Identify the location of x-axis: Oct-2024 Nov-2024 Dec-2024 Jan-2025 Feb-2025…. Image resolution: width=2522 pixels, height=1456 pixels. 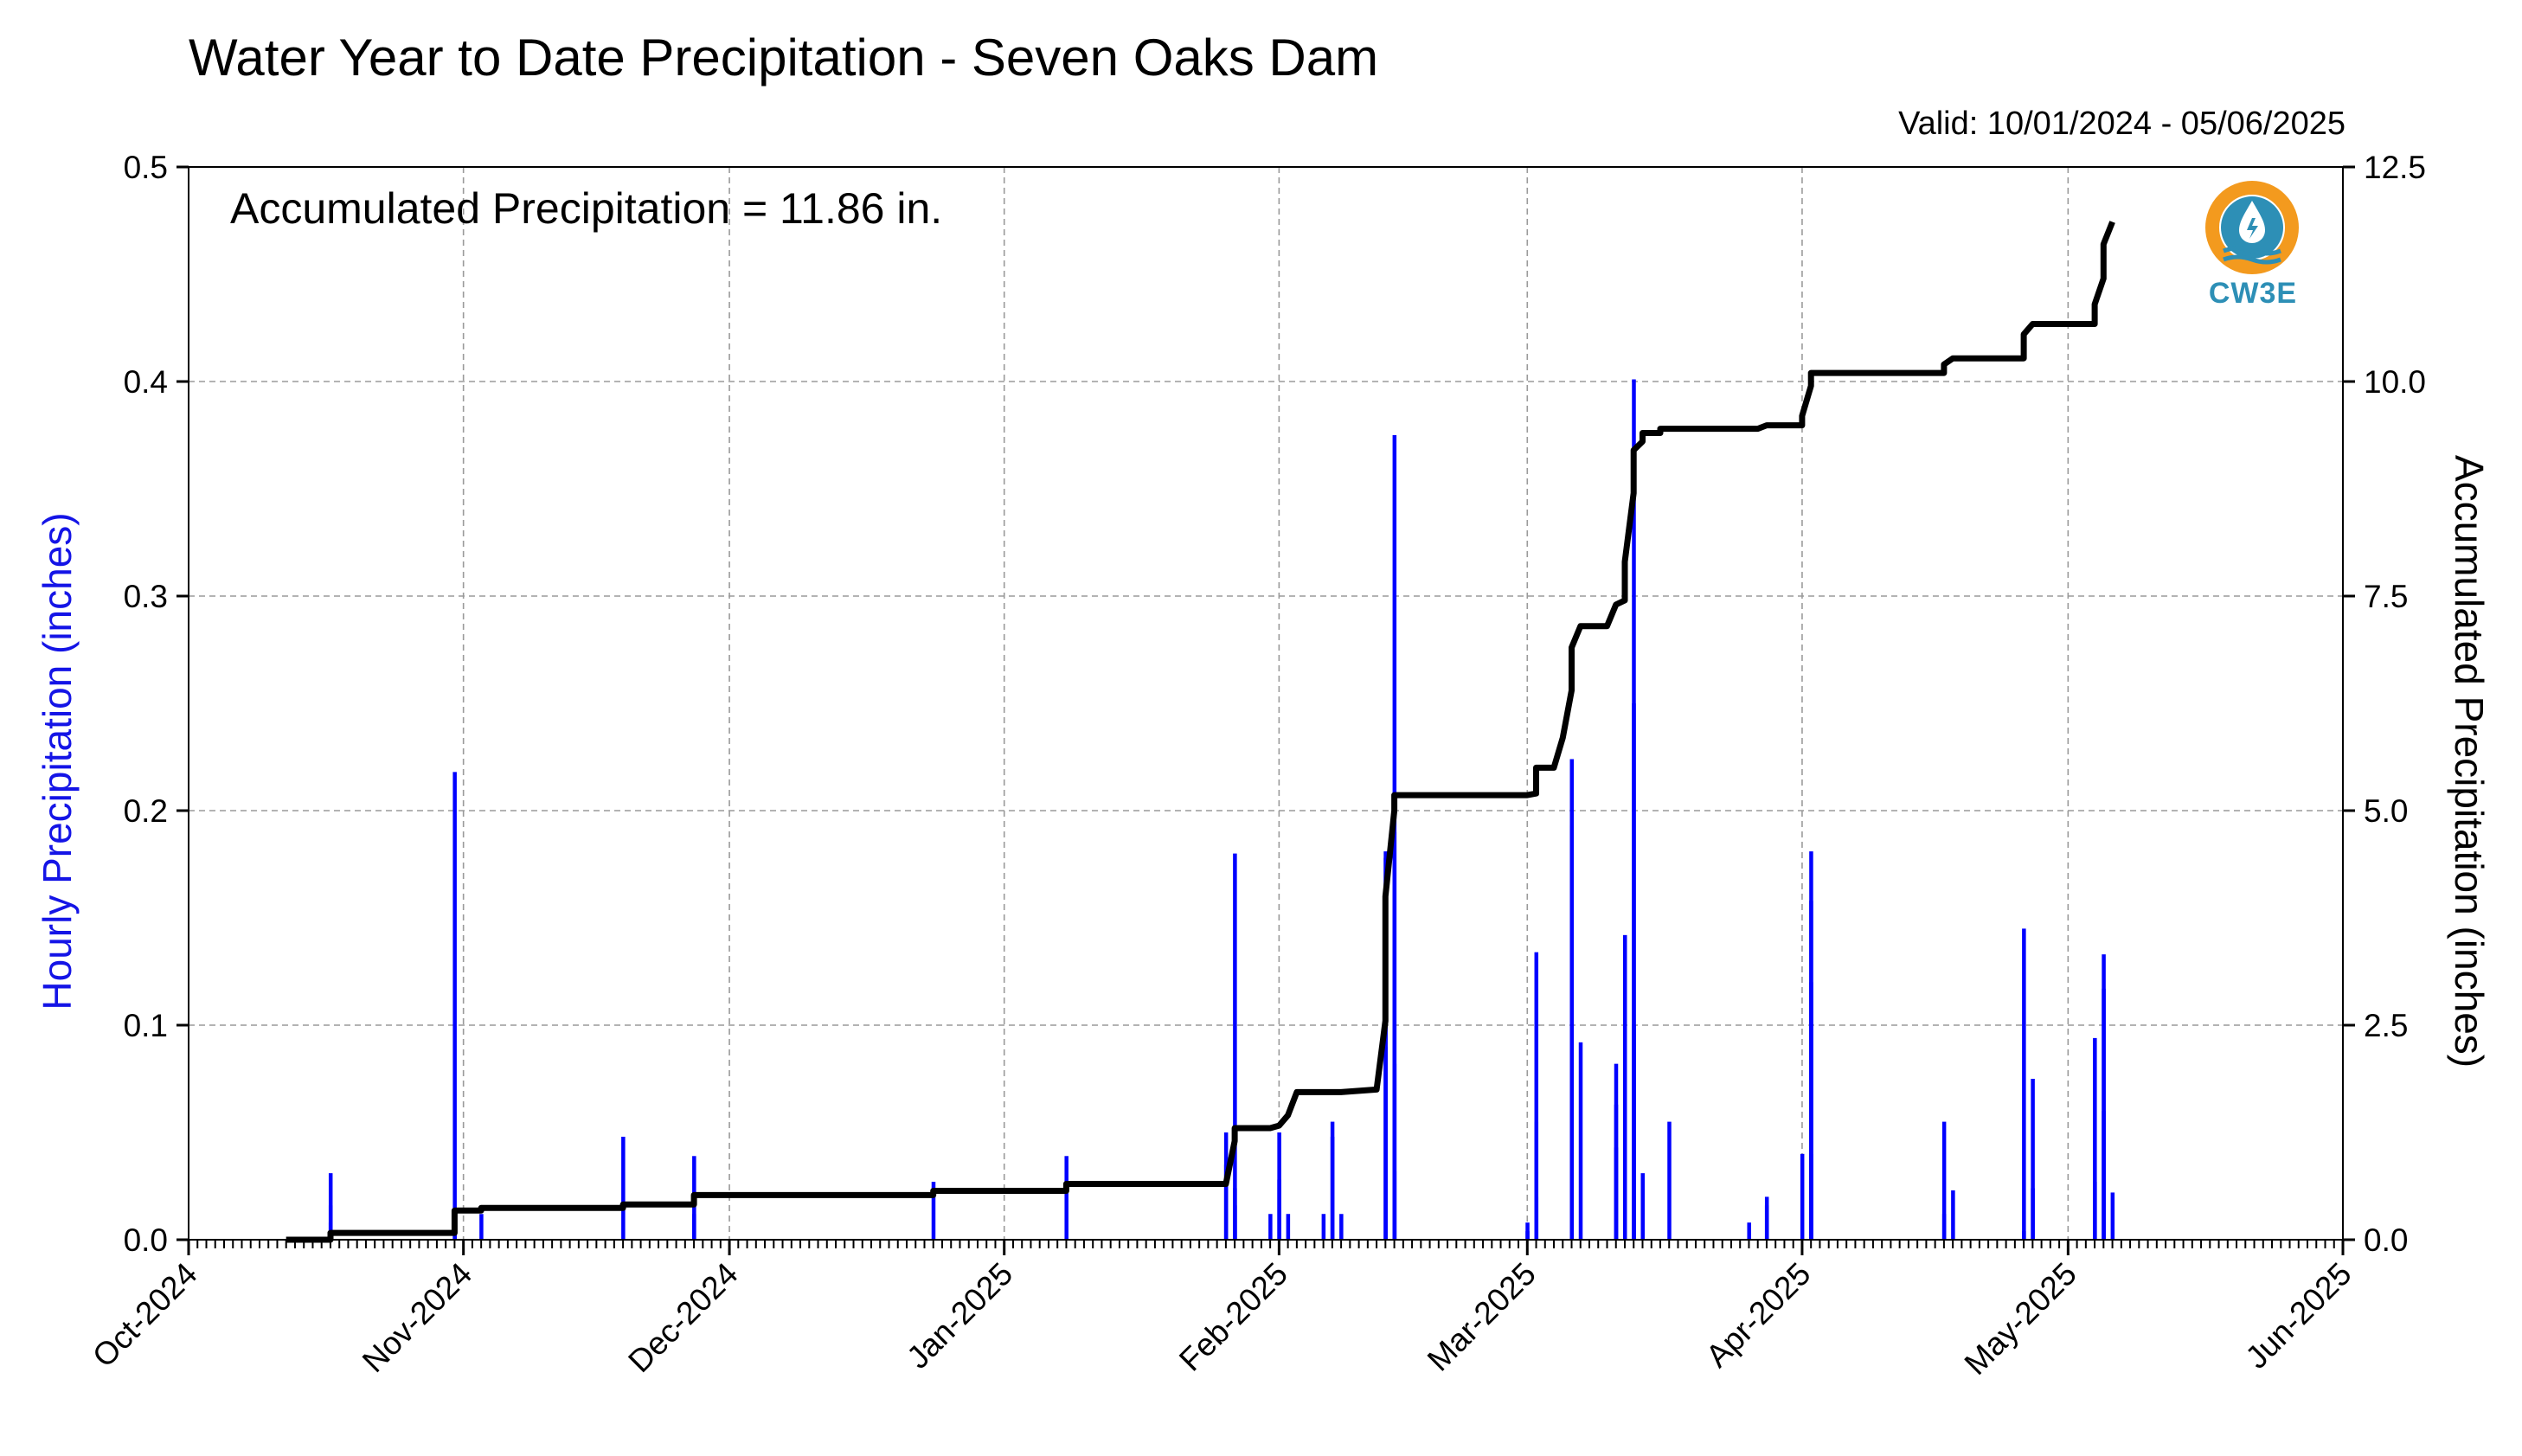
(1222, 1311).